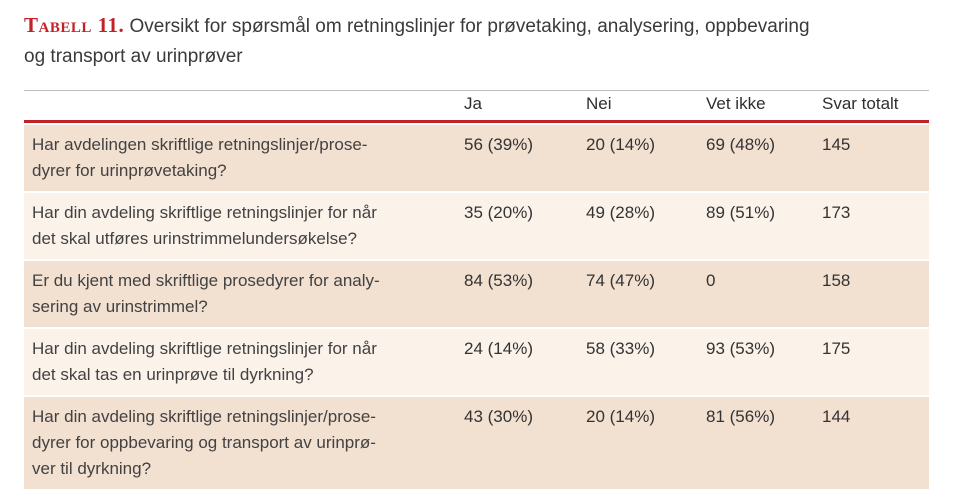 The height and width of the screenshot is (491, 960). Describe the element at coordinates (638, 226) in the screenshot. I see `nei-value-cell: 49 (28%)` at that location.